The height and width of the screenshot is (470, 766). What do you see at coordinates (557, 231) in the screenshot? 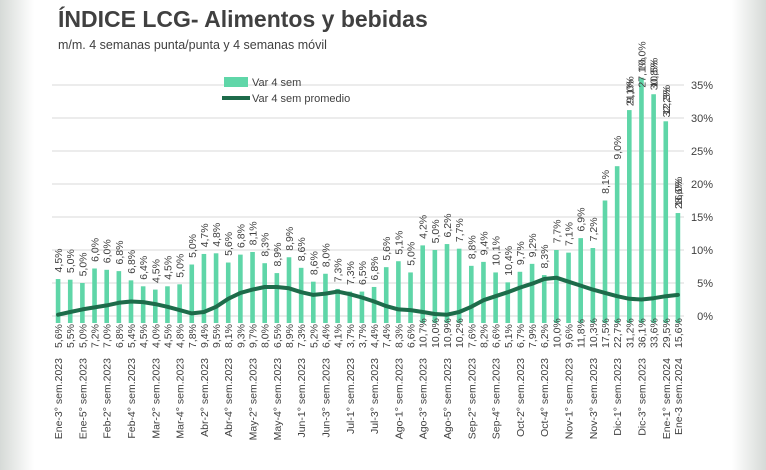
I see `upper-value-label: 7,7%` at bounding box center [557, 231].